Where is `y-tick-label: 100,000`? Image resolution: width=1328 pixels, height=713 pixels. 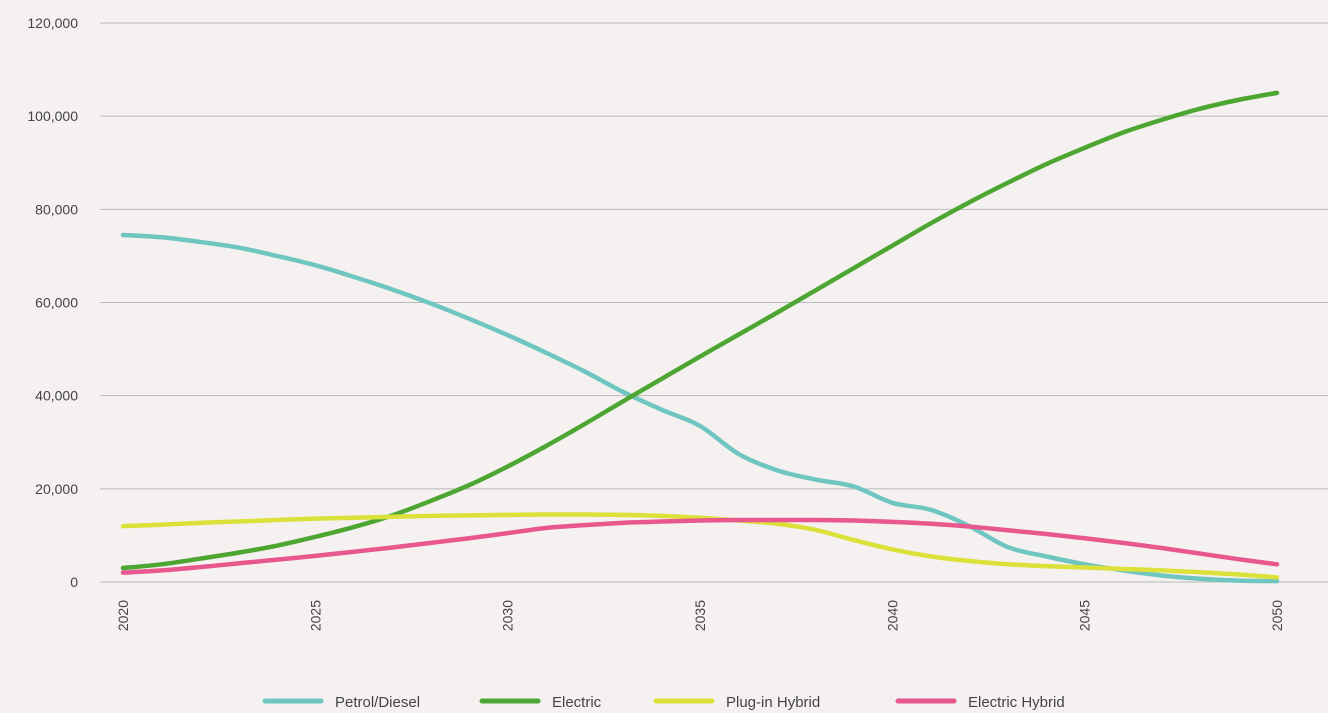
y-tick-label: 100,000 is located at coordinates (52, 116).